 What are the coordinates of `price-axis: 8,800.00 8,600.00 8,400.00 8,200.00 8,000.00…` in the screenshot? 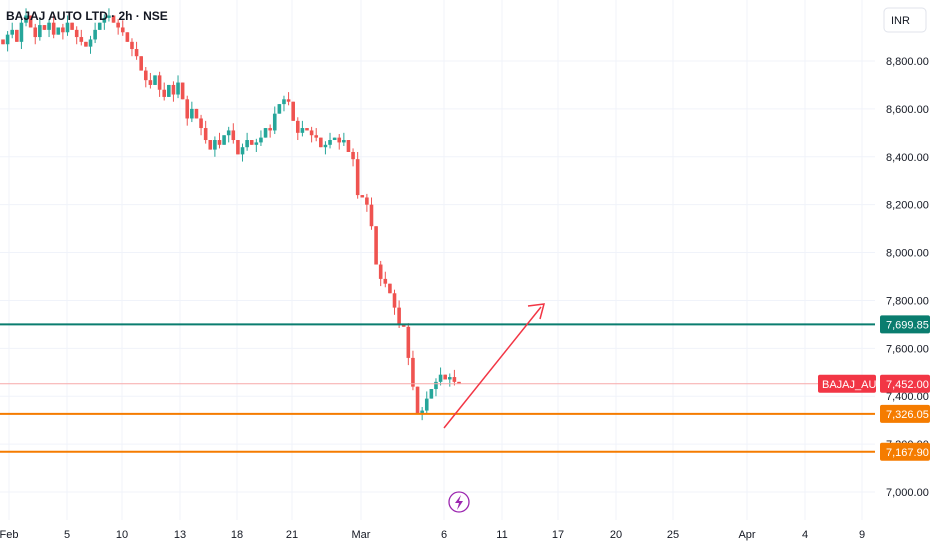 It's located at (903, 260).